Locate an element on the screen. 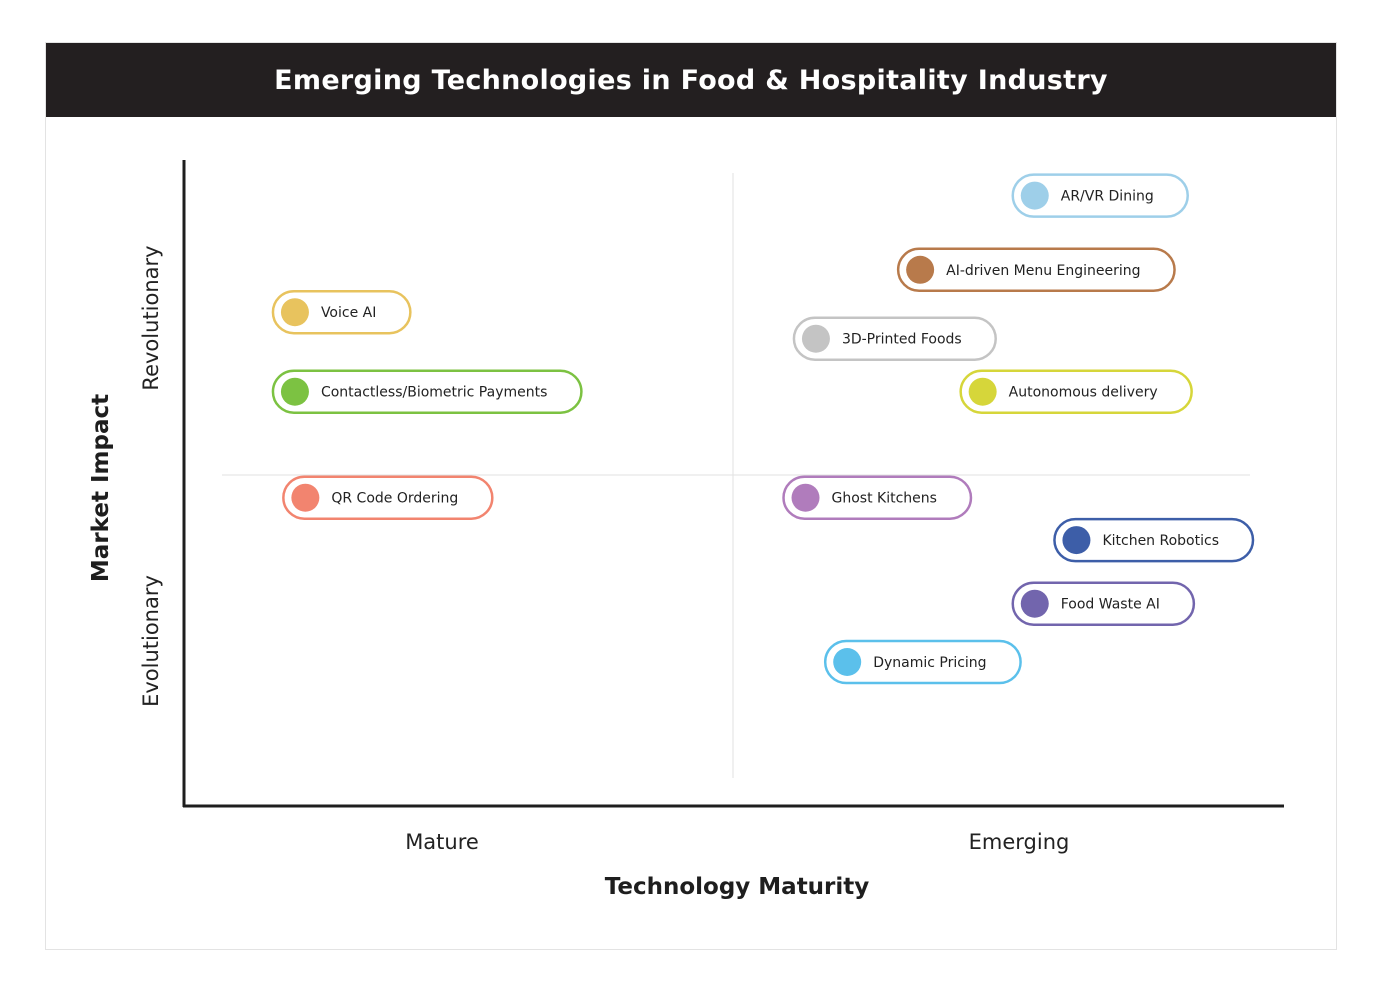 The height and width of the screenshot is (1000, 1383). y-axis-title: Market Impact is located at coordinates (101, 488).